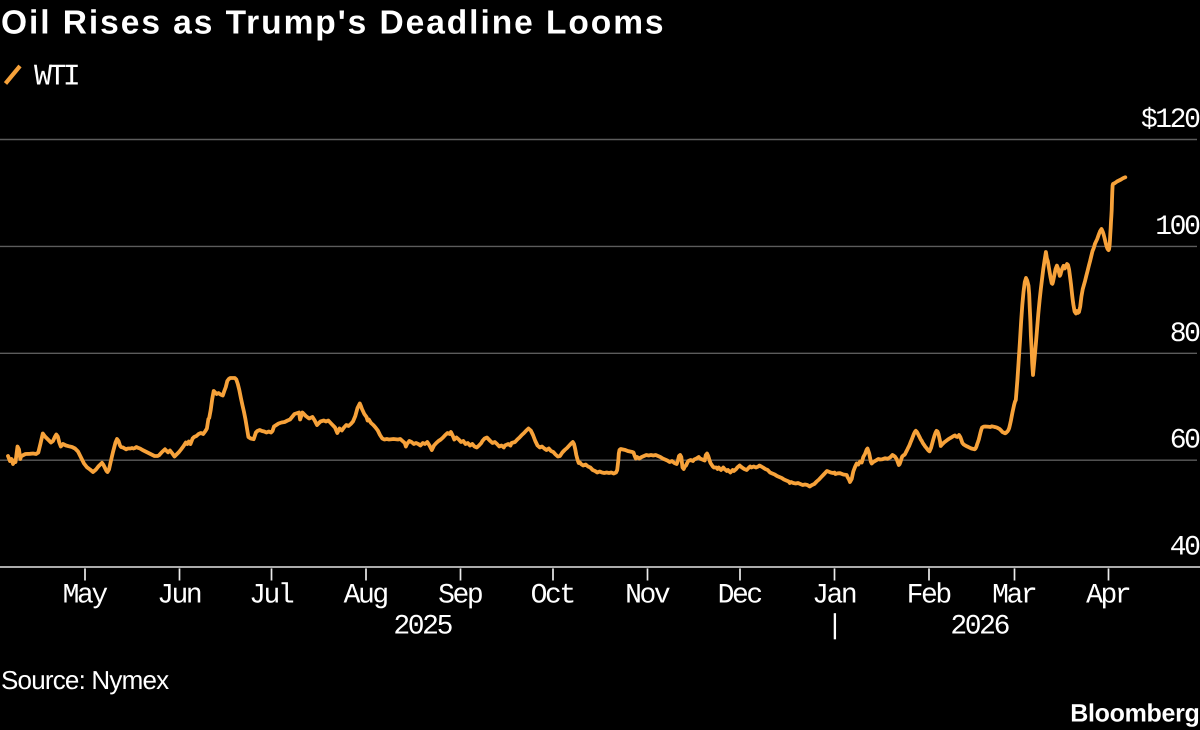 The height and width of the screenshot is (730, 1200). Describe the element at coordinates (85, 596) in the screenshot. I see `svg-text: May` at that location.